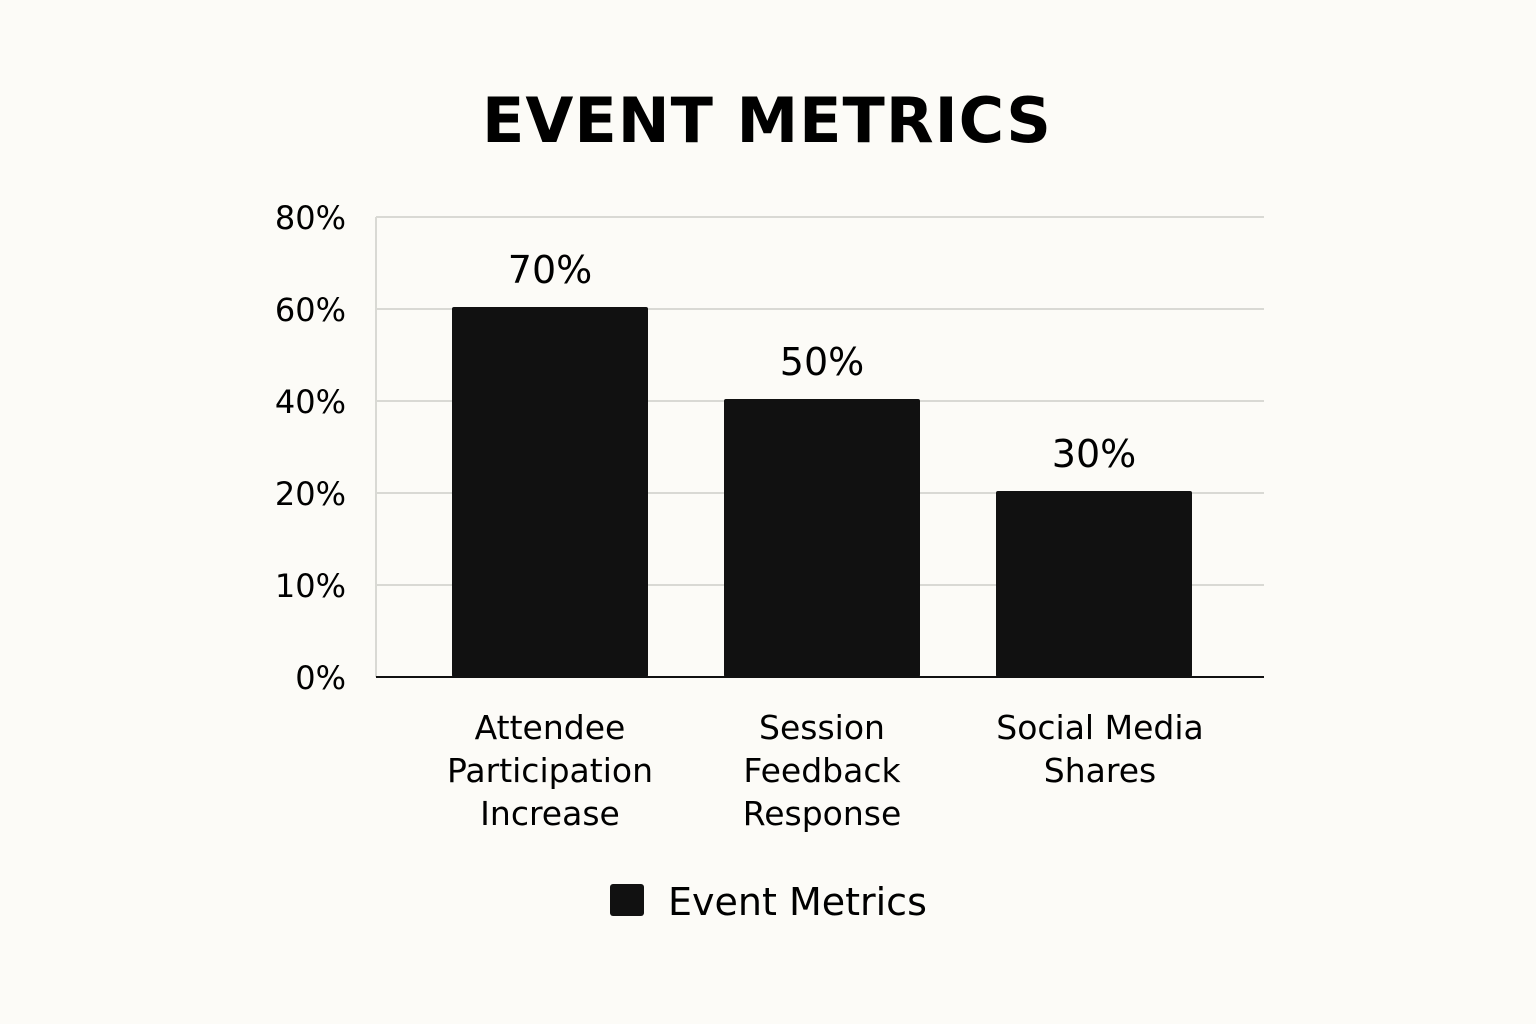  Describe the element at coordinates (1100, 770) in the screenshot. I see `x-category-label: Shares` at that location.